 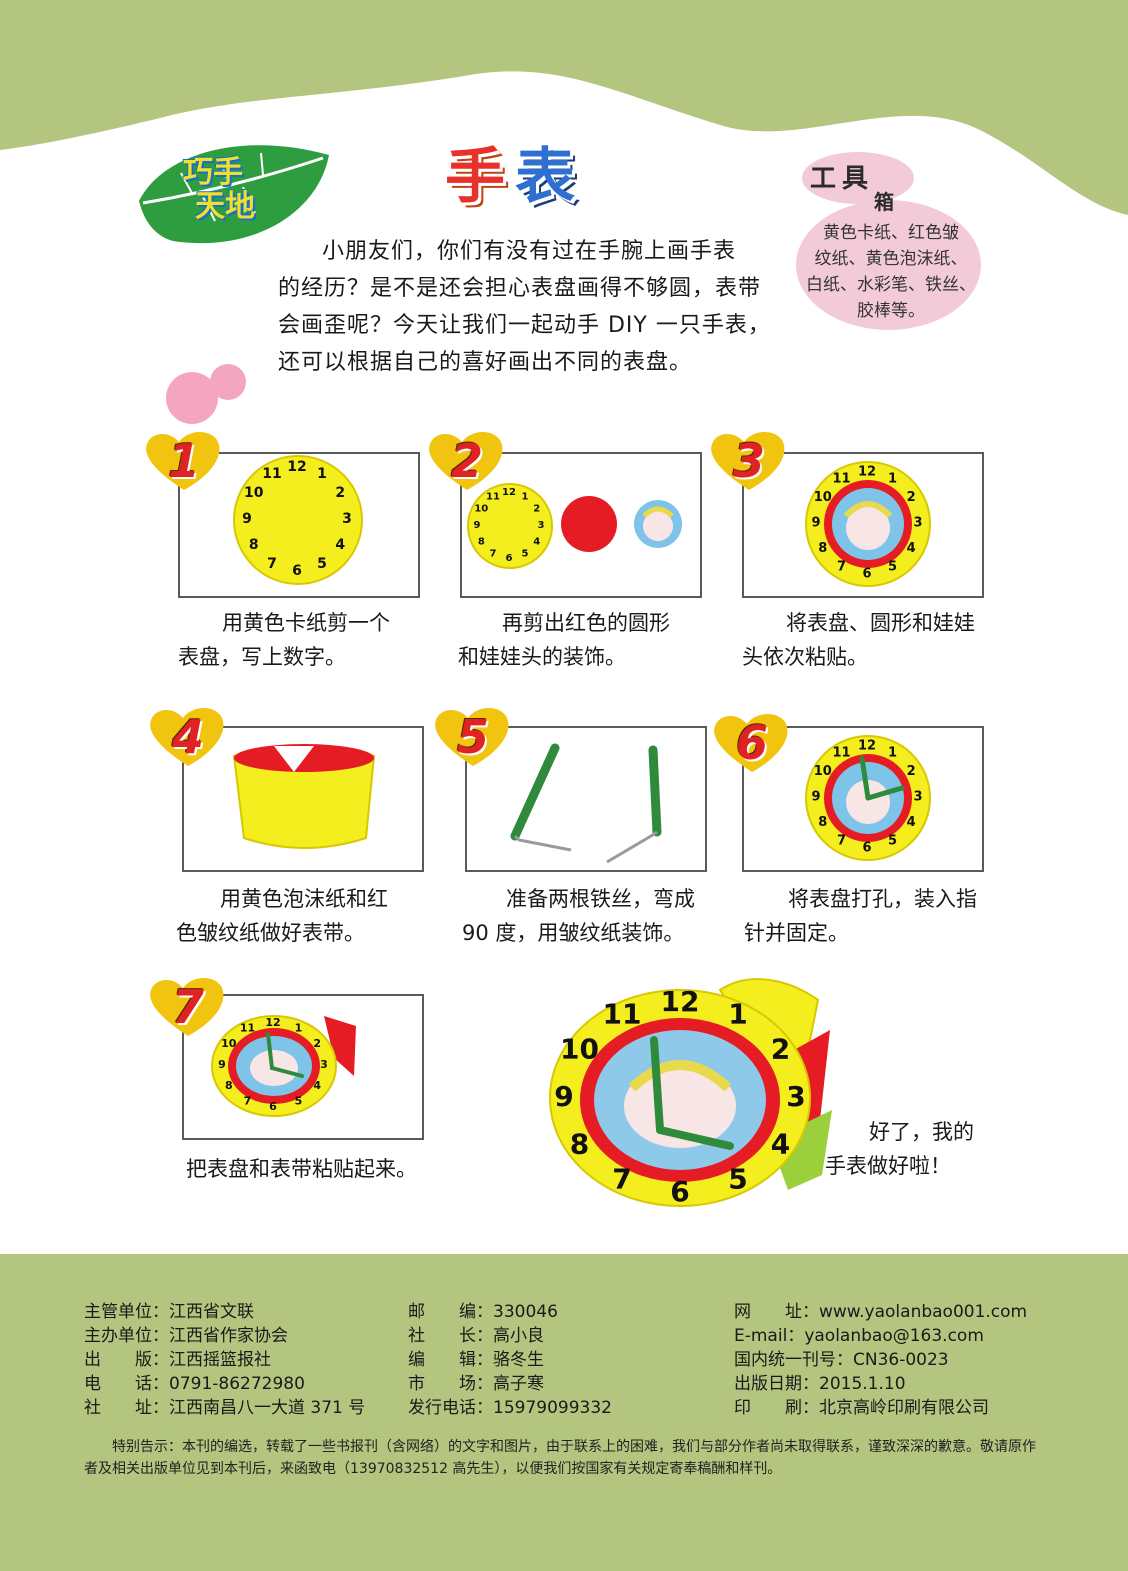 I want to click on footer-row: 电 话：0791-86272980, so click(x=194, y=1384).